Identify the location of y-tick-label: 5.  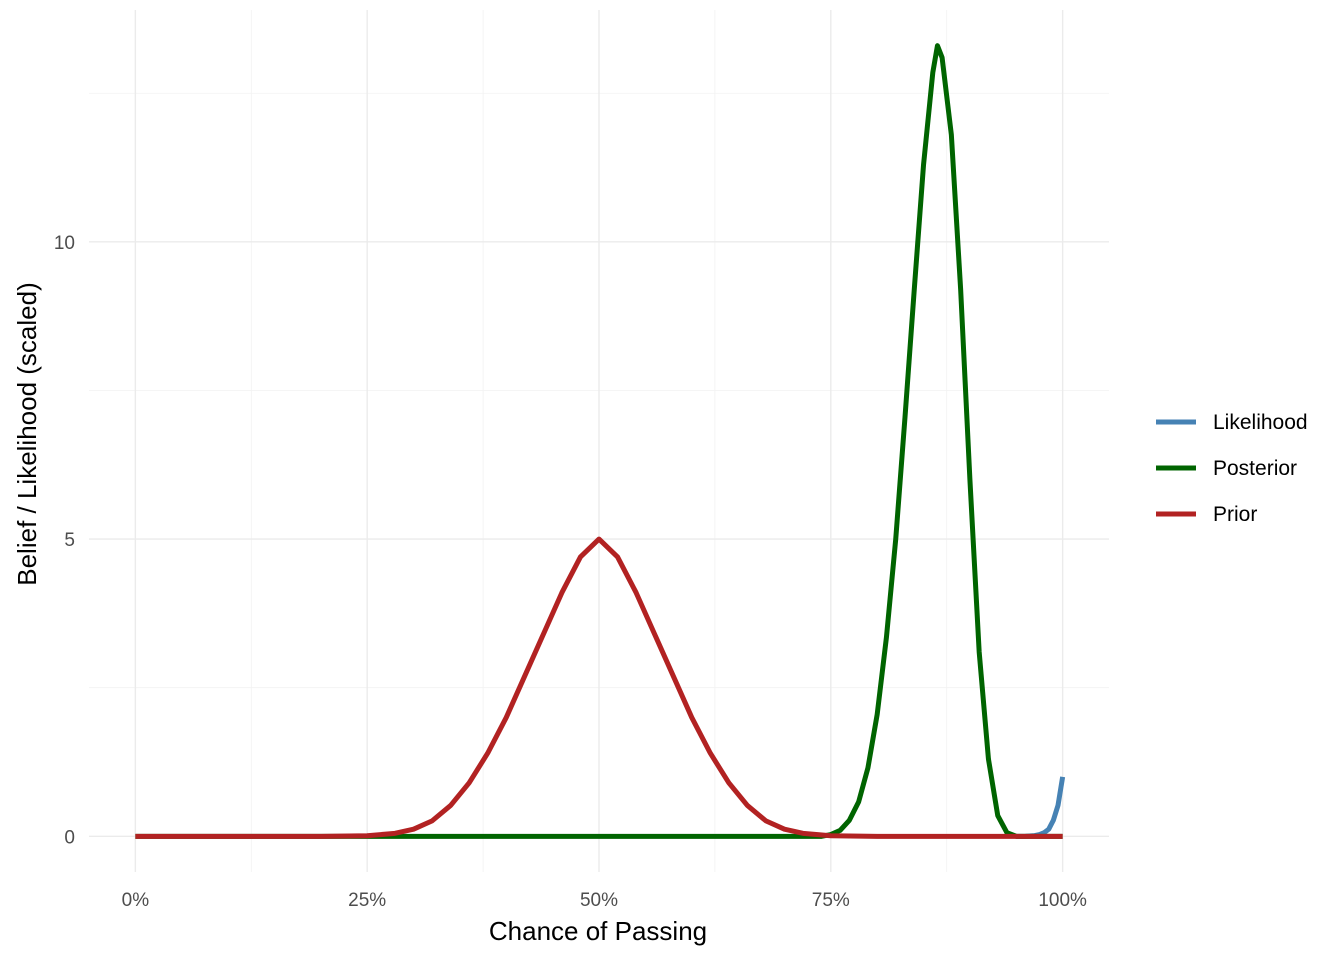
(69, 540).